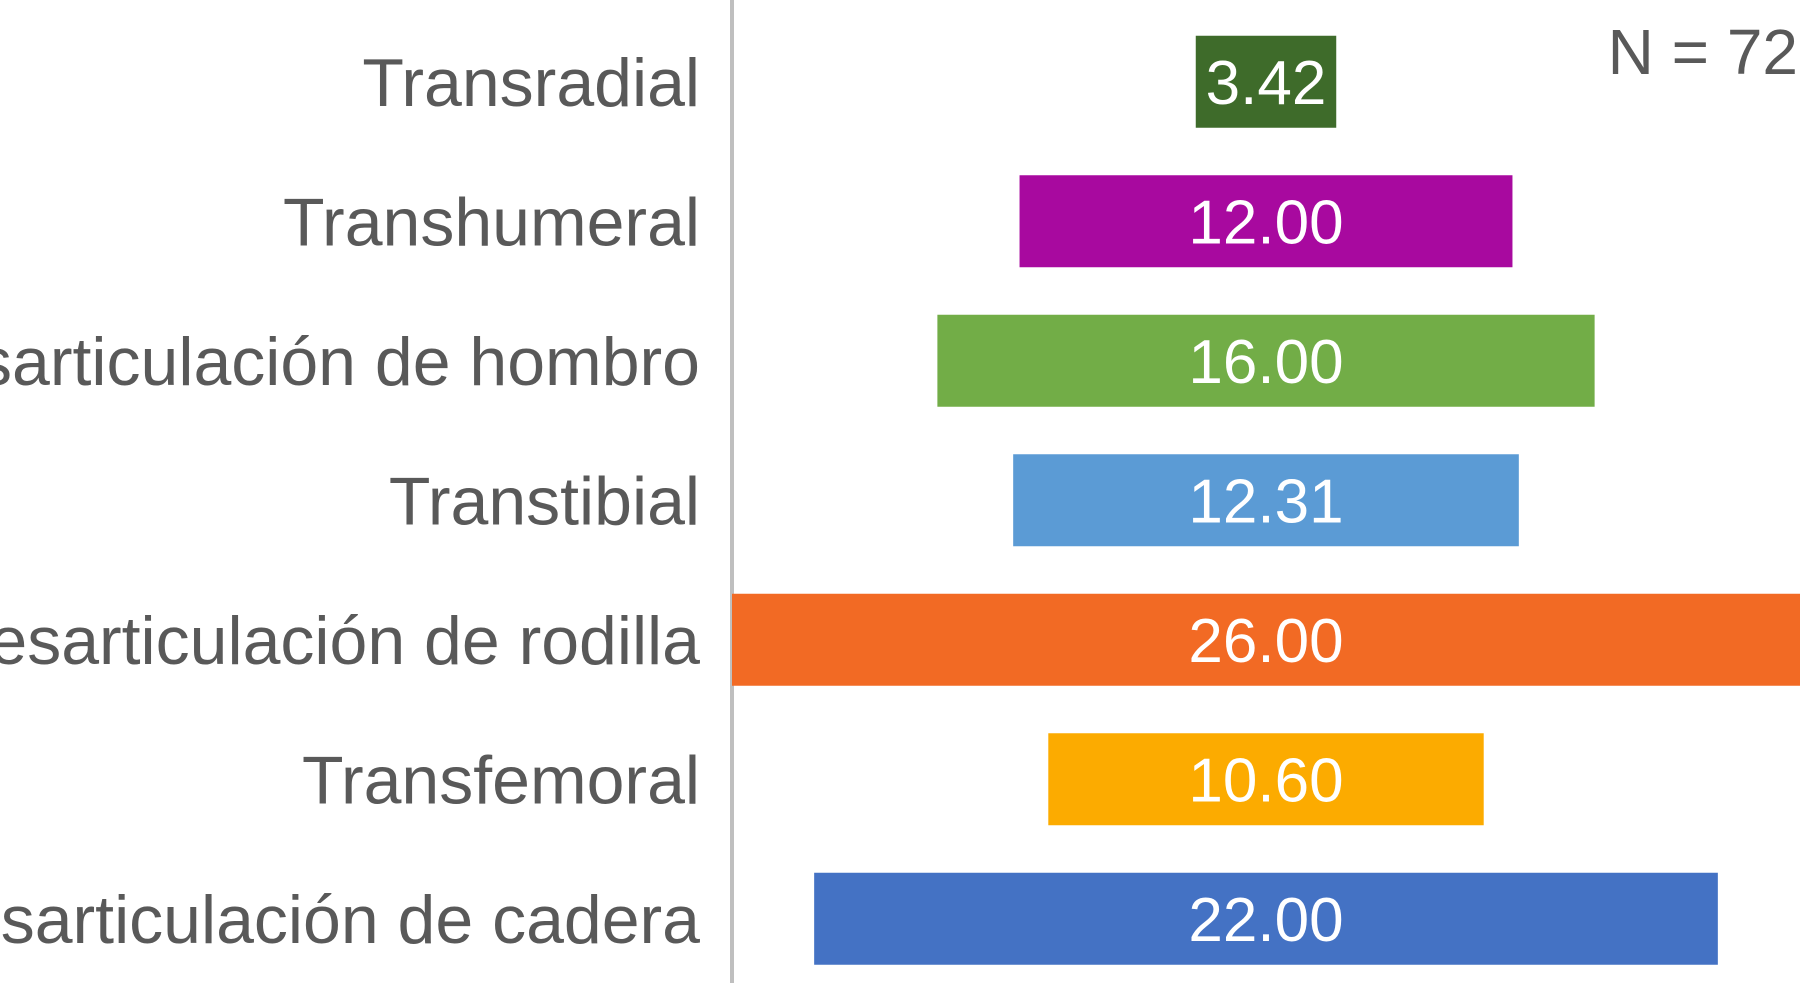 This screenshot has width=1800, height=983. I want to click on value-label-0: 3.42, so click(1266, 83).